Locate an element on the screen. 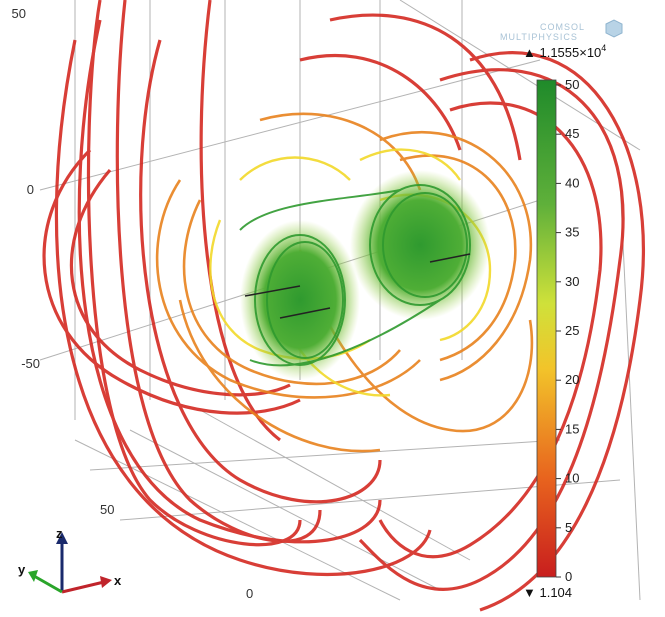  x-axis-arrow is located at coordinates (83, 587).